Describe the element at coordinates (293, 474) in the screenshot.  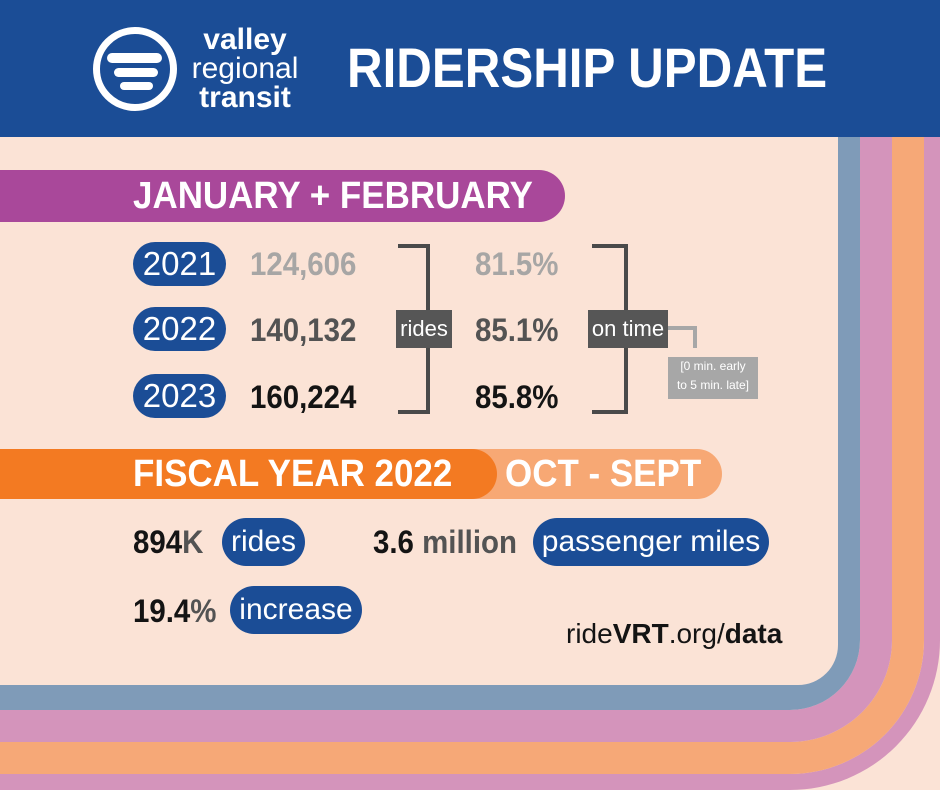
I see `fiscal-year-heading: FISCAL YEAR 2022` at that location.